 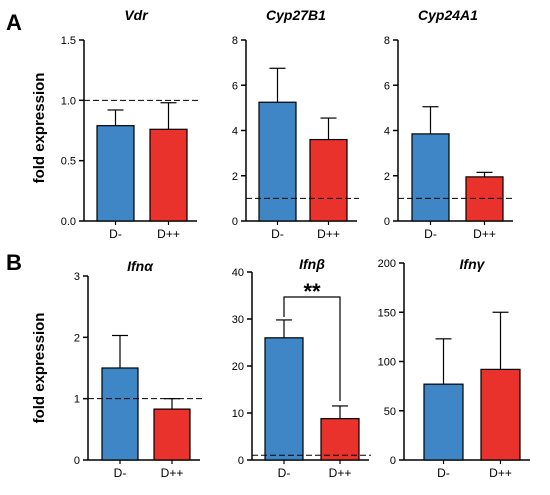 What do you see at coordinates (238, 320) in the screenshot?
I see `y-tick-label: 30` at bounding box center [238, 320].